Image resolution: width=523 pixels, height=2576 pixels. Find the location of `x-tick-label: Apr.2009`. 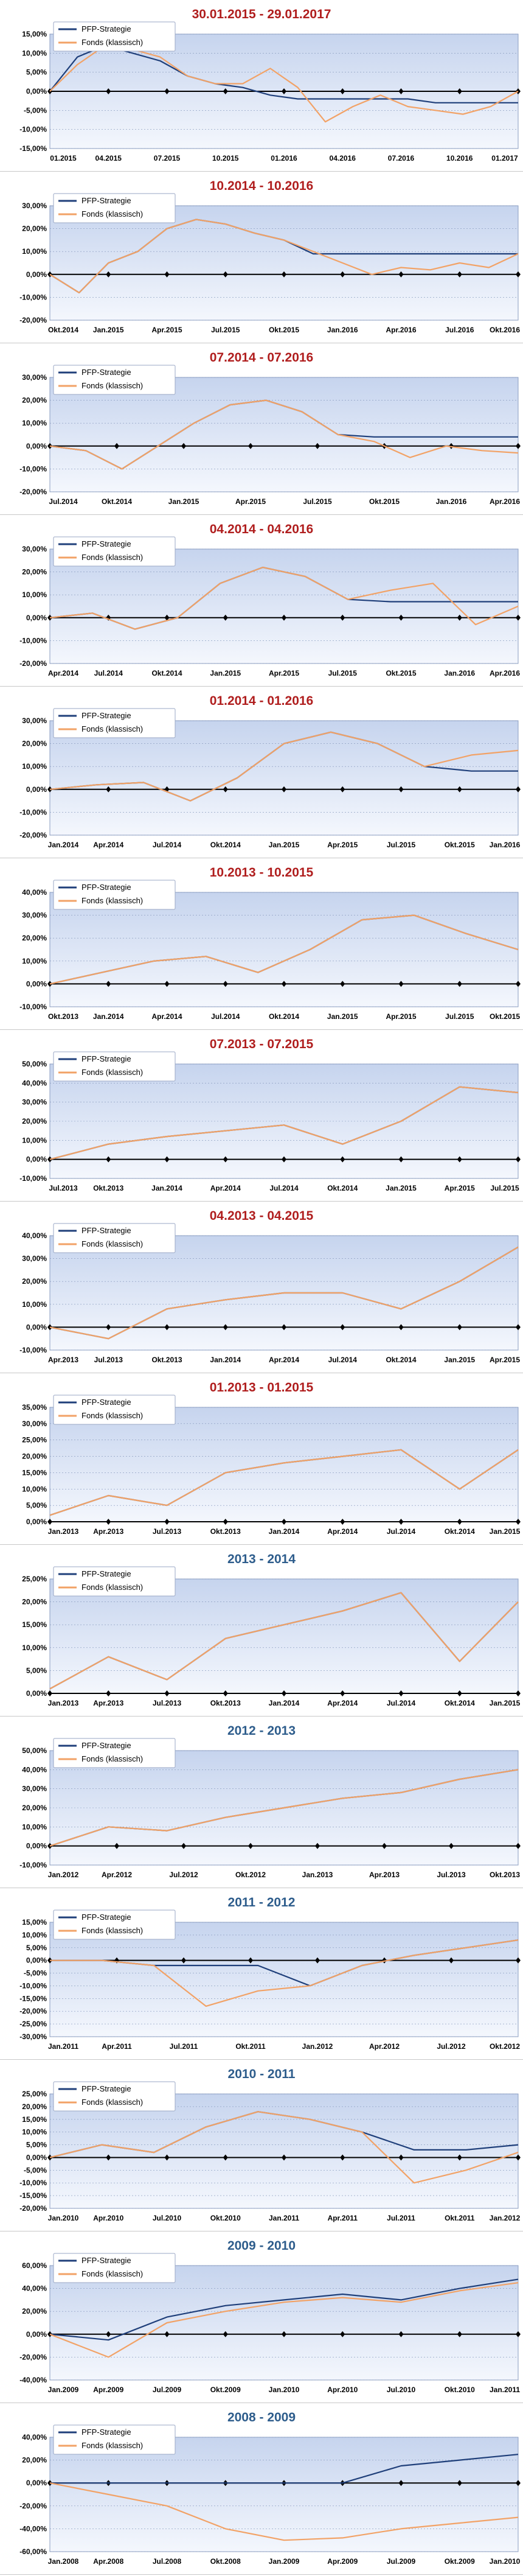

x-tick-label: Apr.2009 is located at coordinates (108, 2389).